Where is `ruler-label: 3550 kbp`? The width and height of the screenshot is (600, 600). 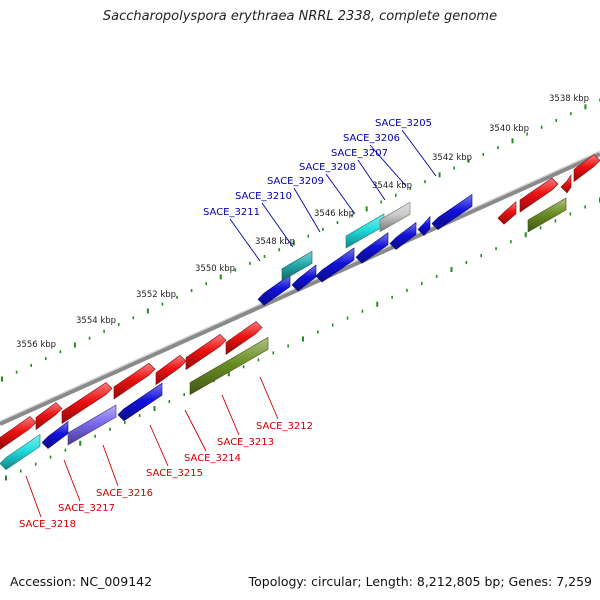 ruler-label: 3550 kbp is located at coordinates (215, 269).